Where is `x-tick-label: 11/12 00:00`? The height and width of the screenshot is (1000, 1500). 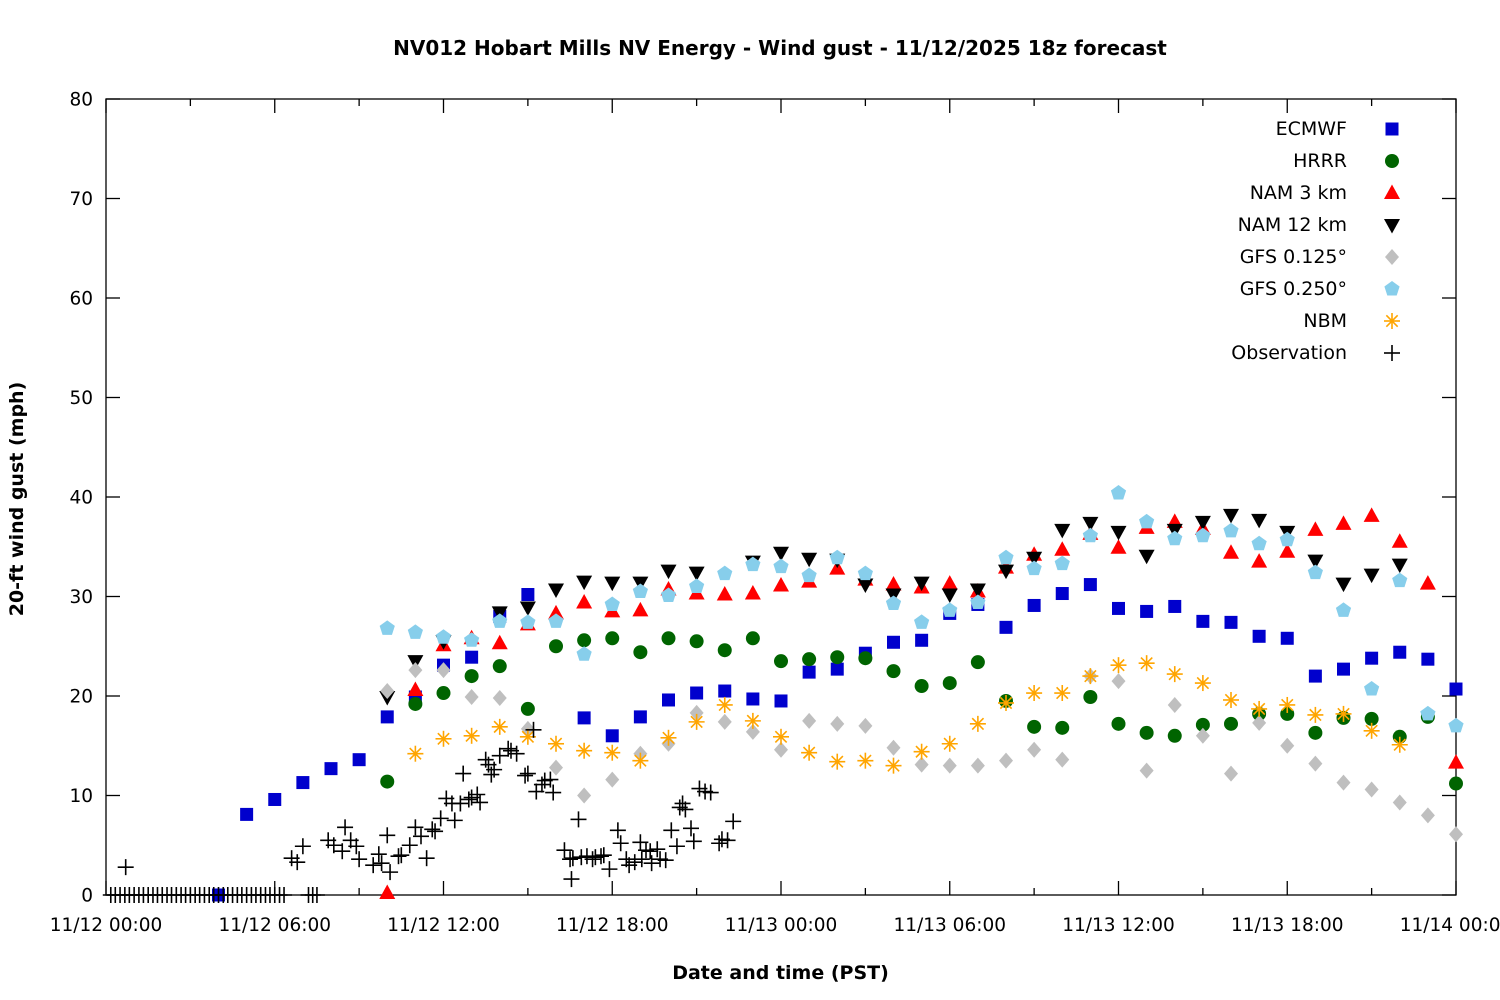
x-tick-label: 11/12 00:00 is located at coordinates (106, 925).